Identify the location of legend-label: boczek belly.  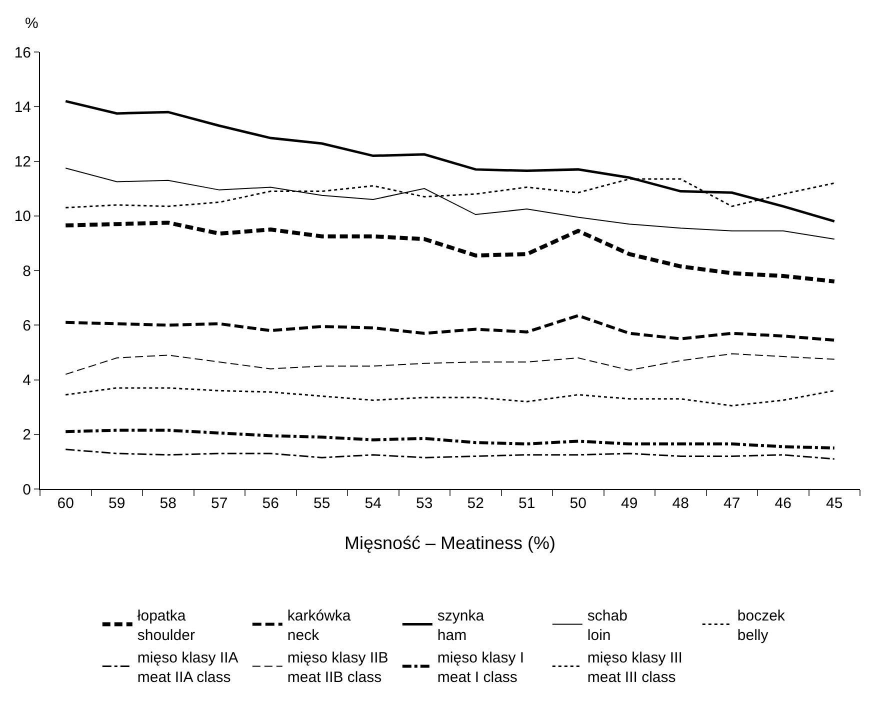
(761, 625).